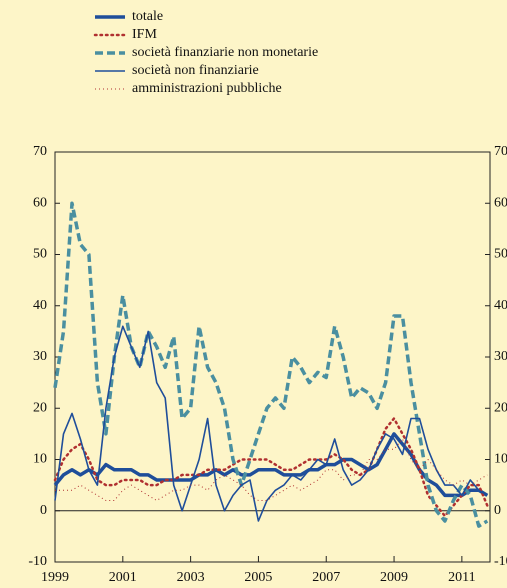 This screenshot has height=588, width=507. I want to click on x-tick-label: 2005, so click(258, 577).